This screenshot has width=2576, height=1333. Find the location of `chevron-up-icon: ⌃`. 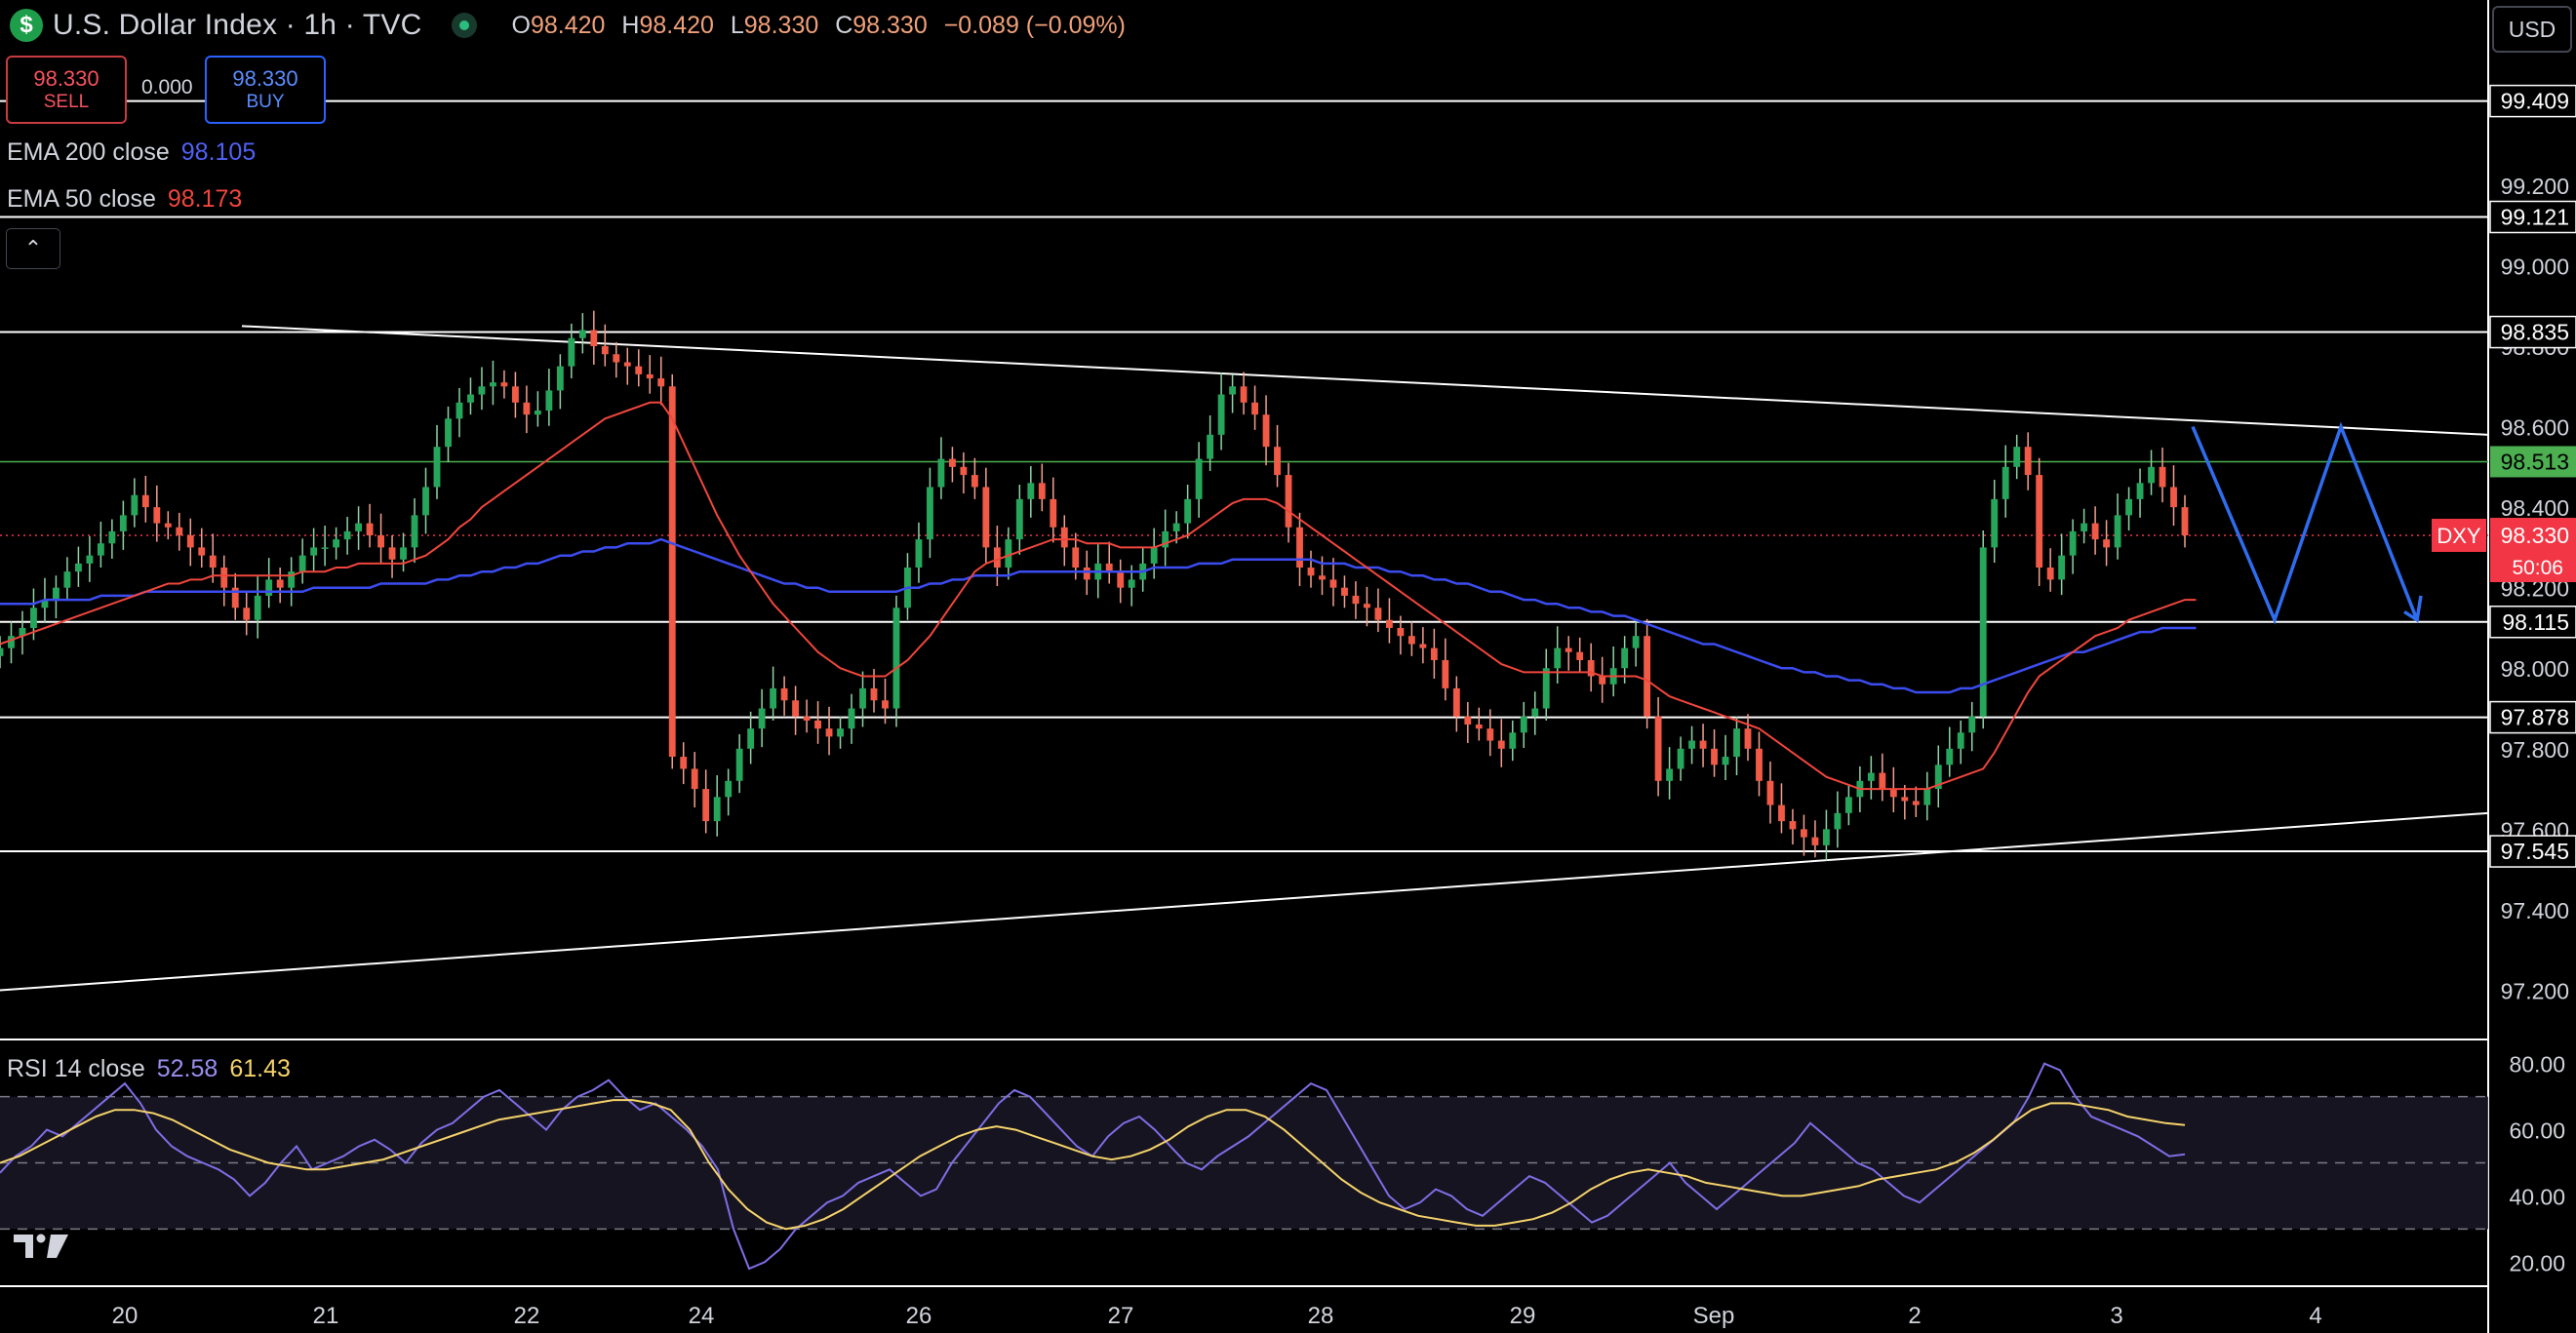

chevron-up-icon: ⌃ is located at coordinates (33, 248).